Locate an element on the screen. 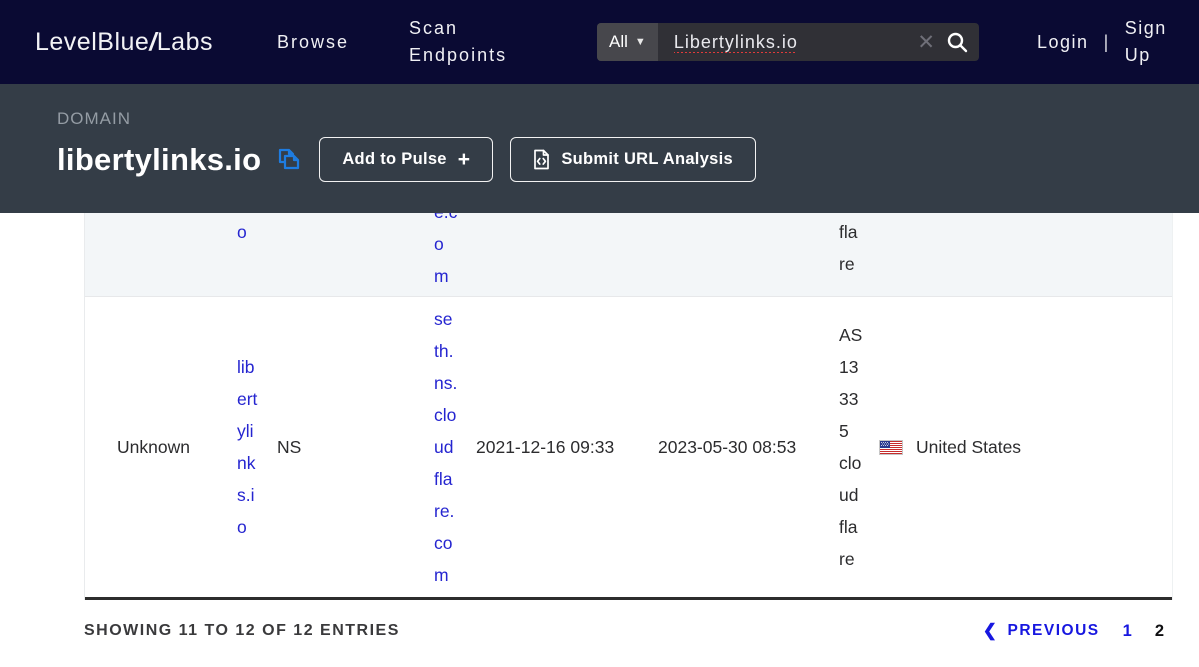 The height and width of the screenshot is (667, 1199). first-seen-cell: 2021-12-16 09:33 is located at coordinates (545, 446).